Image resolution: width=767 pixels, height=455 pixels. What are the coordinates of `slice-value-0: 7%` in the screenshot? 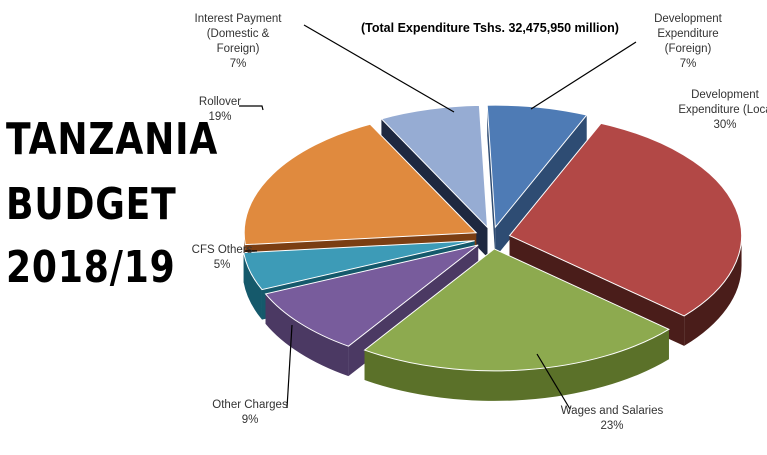 It's located at (688, 64).